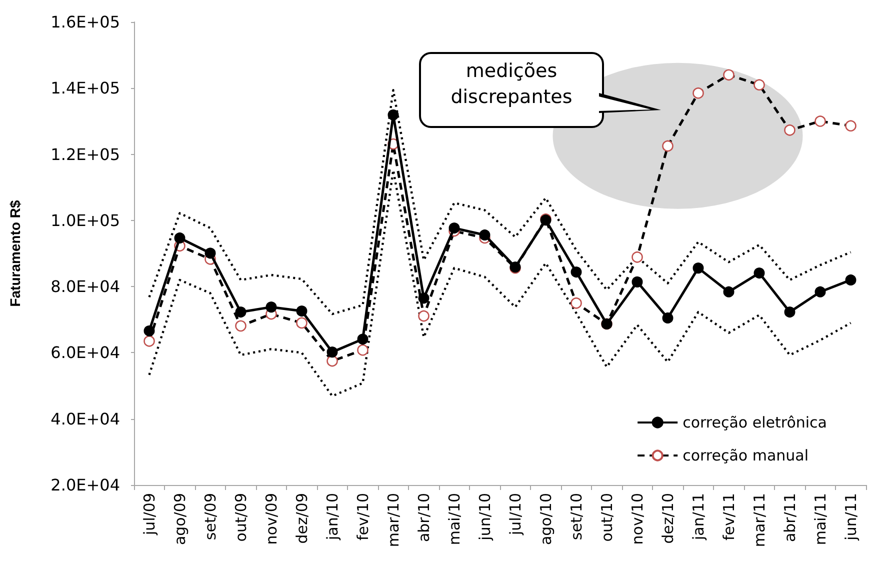 Image resolution: width=872 pixels, height=563 pixels. Describe the element at coordinates (545, 519) in the screenshot. I see `x-tick-label: ago/10` at that location.